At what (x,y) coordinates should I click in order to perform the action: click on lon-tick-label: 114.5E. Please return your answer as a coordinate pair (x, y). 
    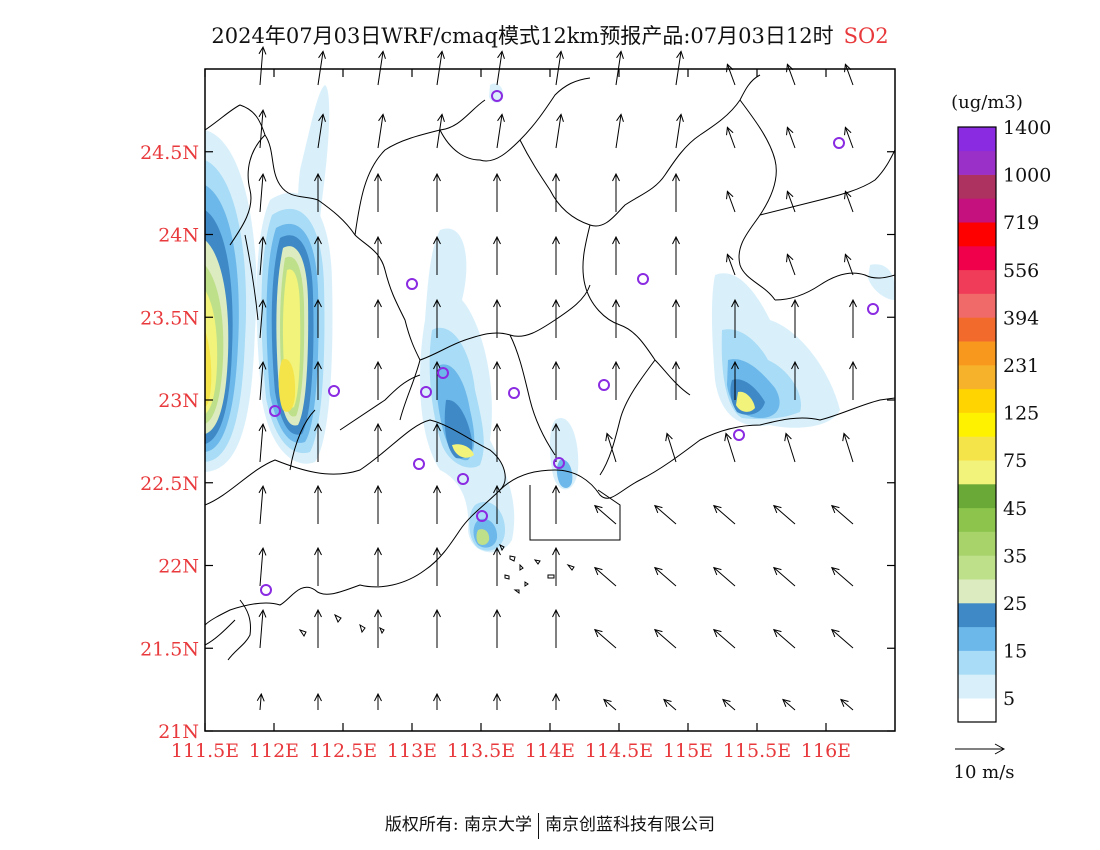
    Looking at the image, I should click on (619, 751).